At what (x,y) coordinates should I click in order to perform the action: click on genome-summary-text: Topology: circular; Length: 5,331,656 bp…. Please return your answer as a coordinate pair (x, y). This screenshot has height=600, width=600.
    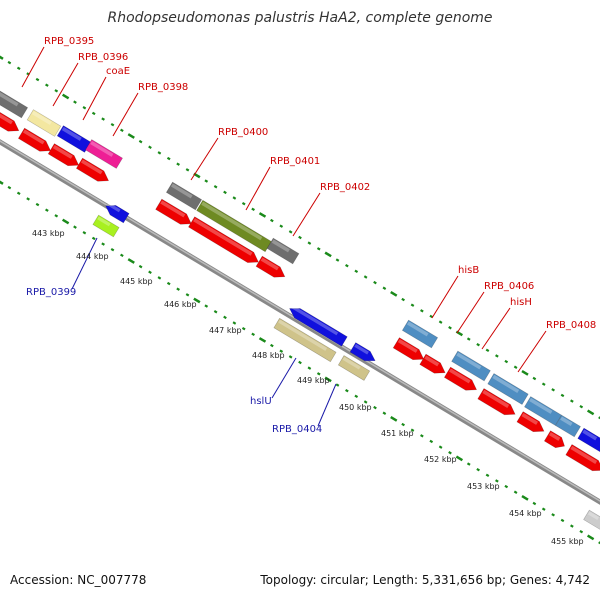
    Looking at the image, I should click on (425, 580).